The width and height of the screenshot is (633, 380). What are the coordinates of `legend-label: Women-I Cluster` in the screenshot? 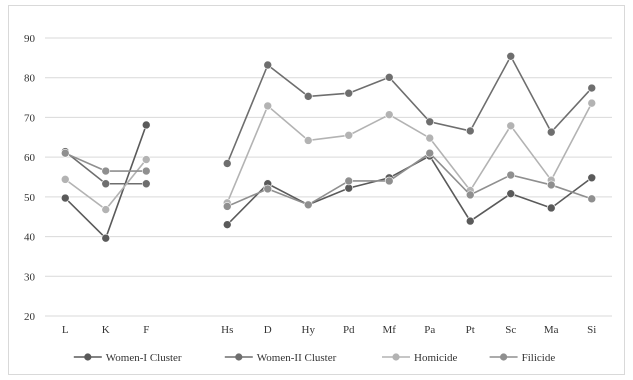 It's located at (144, 358).